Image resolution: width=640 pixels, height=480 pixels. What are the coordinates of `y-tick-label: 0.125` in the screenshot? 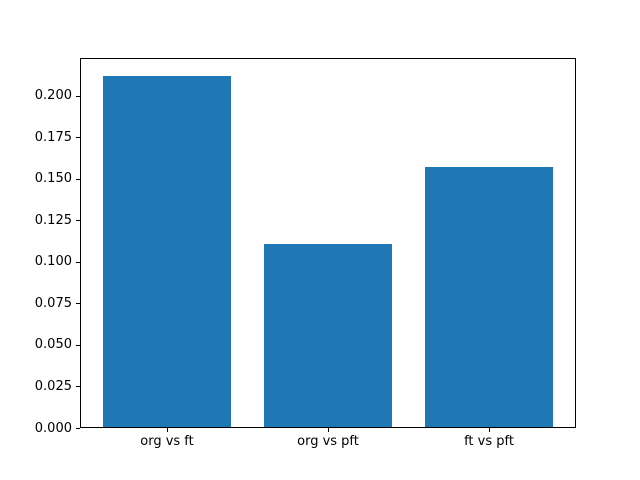 It's located at (53, 220).